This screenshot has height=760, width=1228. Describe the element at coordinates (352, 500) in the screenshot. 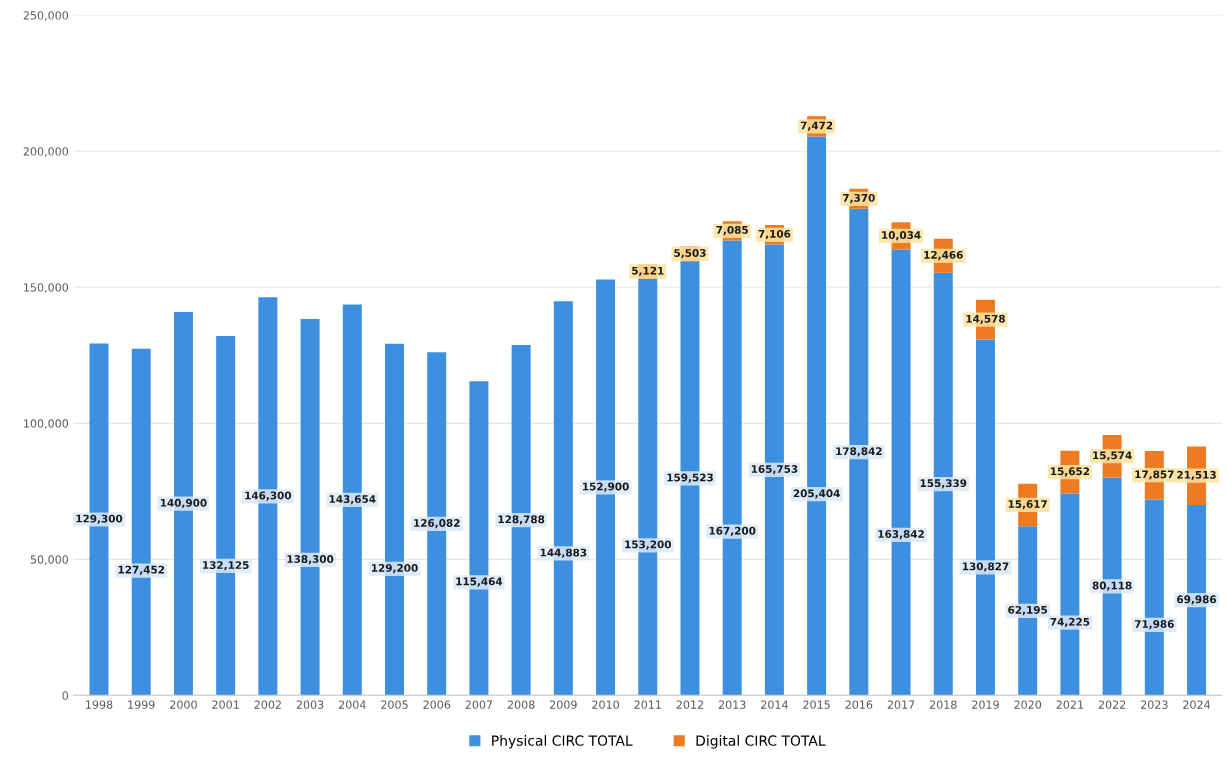

I see `data-label: 143,654` at that location.